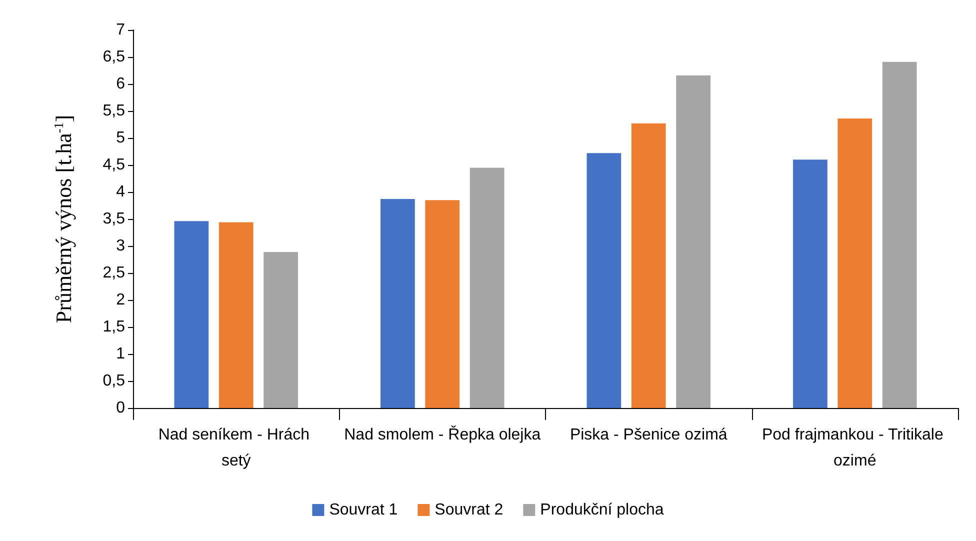 The height and width of the screenshot is (541, 976). What do you see at coordinates (121, 408) in the screenshot?
I see `y-tick-label: 0` at bounding box center [121, 408].